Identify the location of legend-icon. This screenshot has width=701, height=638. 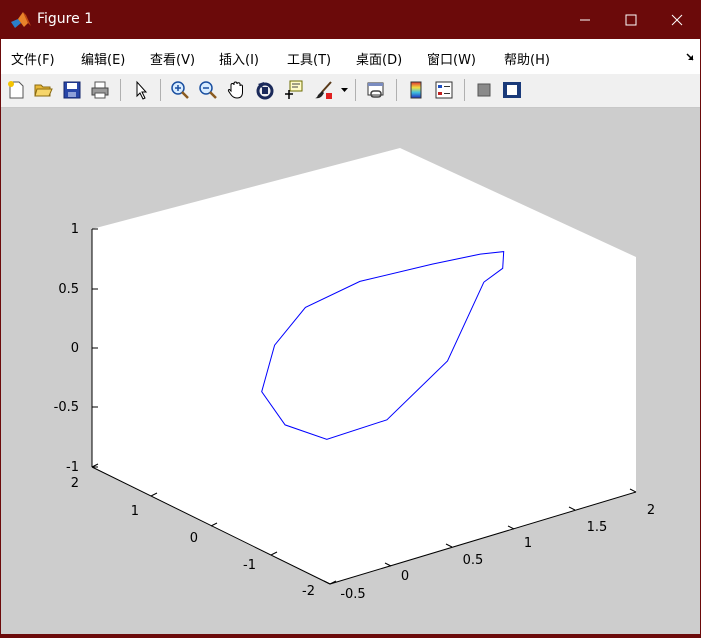
(444, 90).